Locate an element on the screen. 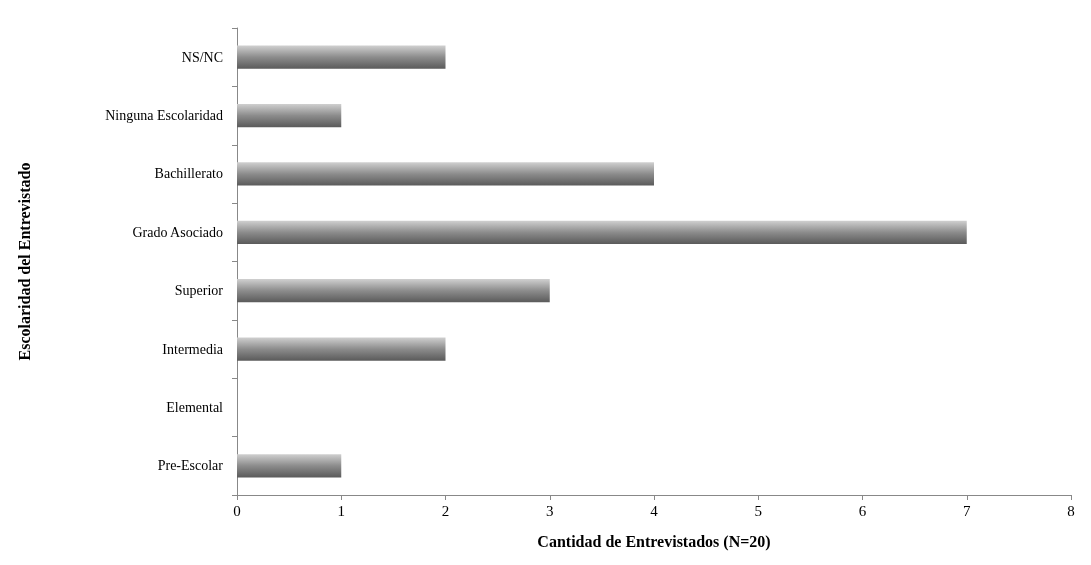 The image size is (1091, 565). x-tick-label: 0 is located at coordinates (237, 510).